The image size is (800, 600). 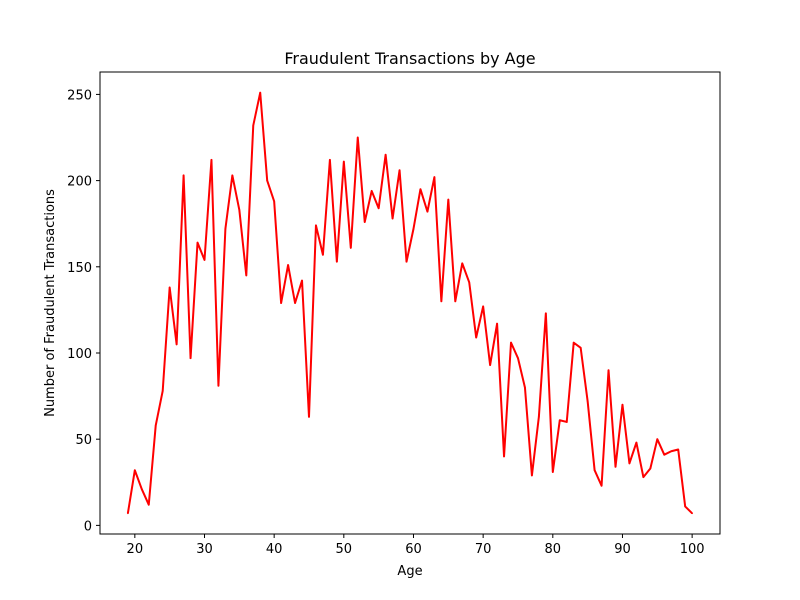 What do you see at coordinates (409, 58) in the screenshot?
I see `chart-title: Fraudulent Transactions by Age` at bounding box center [409, 58].